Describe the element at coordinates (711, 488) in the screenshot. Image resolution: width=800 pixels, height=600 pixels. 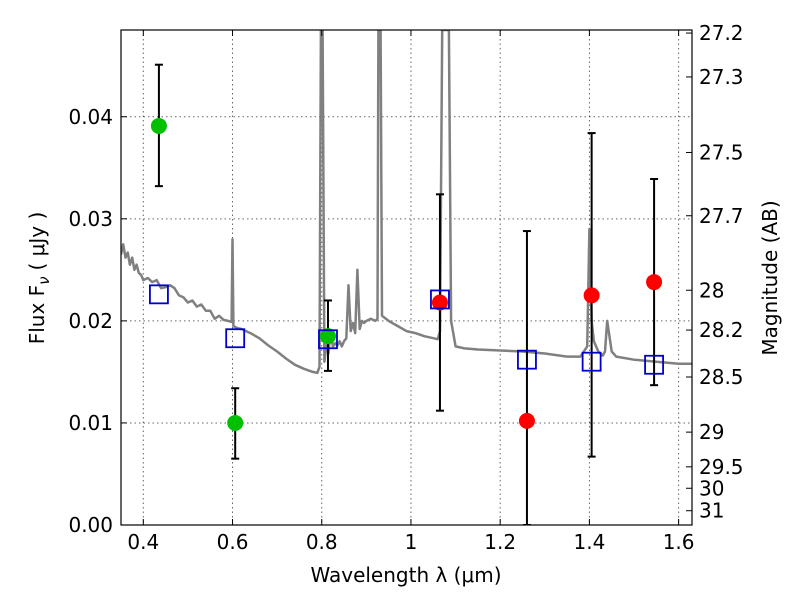
I see `y2-tick-label: 30` at that location.